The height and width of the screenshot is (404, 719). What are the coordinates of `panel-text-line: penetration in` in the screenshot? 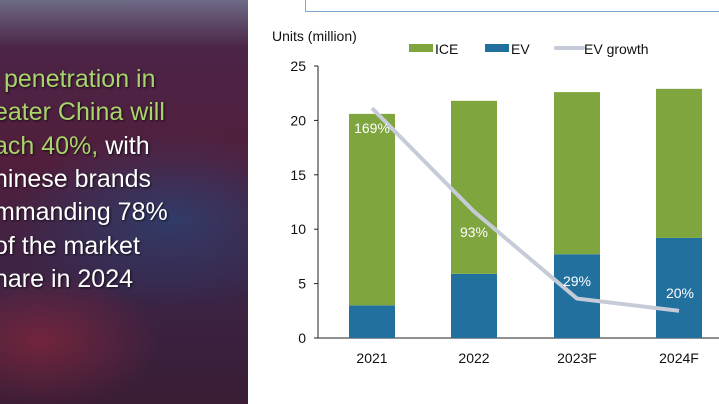 It's located at (80, 79).